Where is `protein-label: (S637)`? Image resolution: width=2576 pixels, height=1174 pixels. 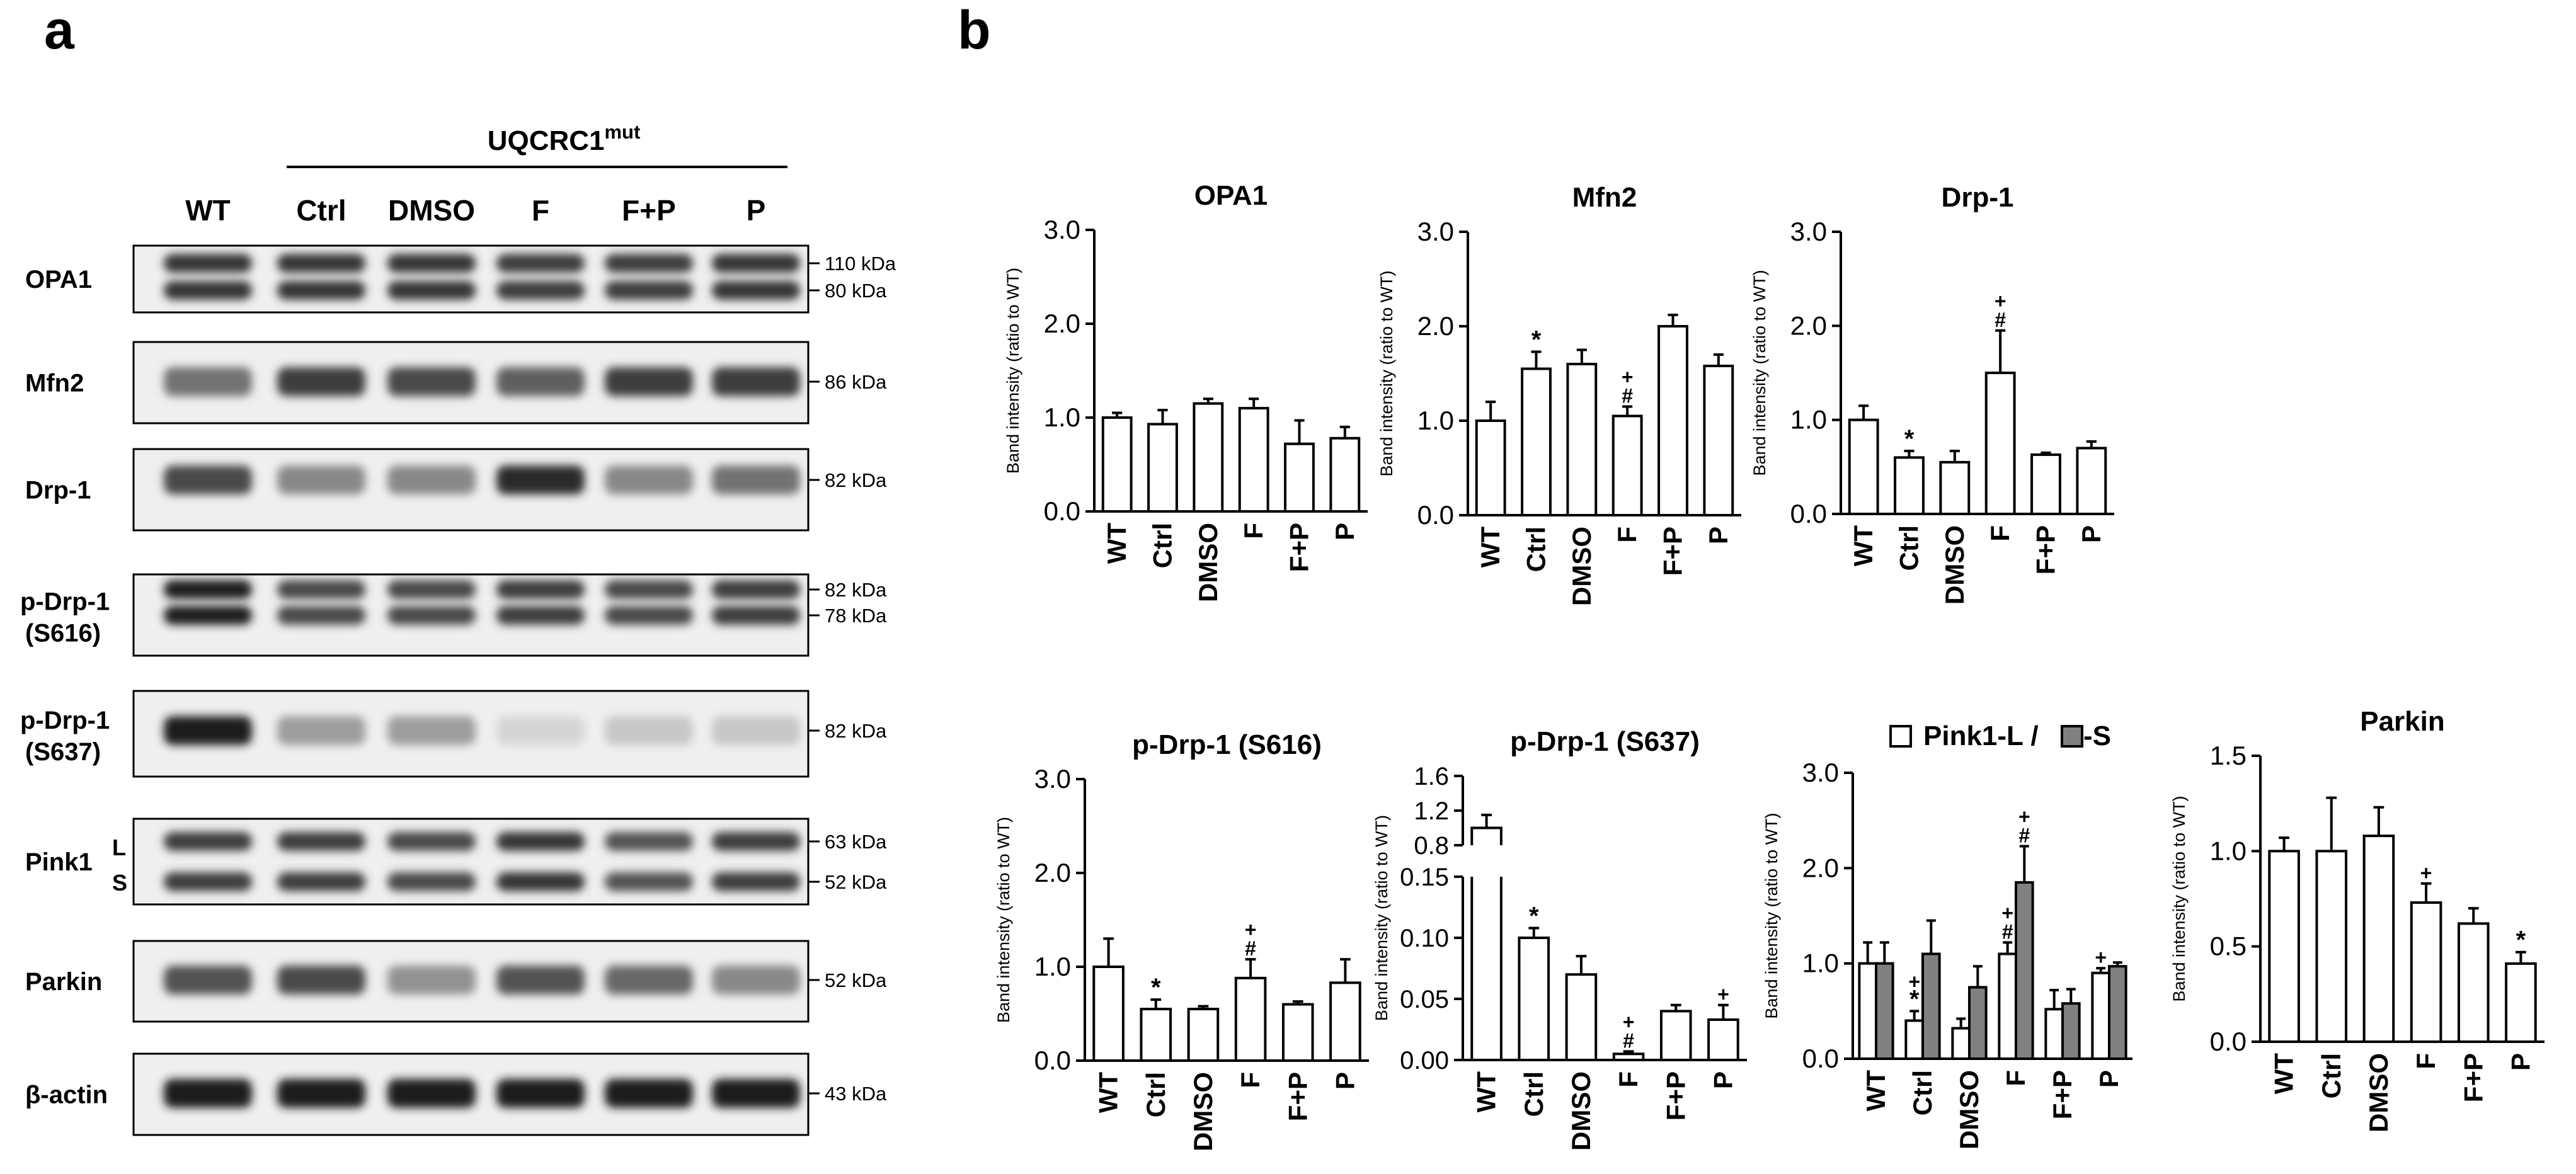
protein-label: (S637) is located at coordinates (63, 752).